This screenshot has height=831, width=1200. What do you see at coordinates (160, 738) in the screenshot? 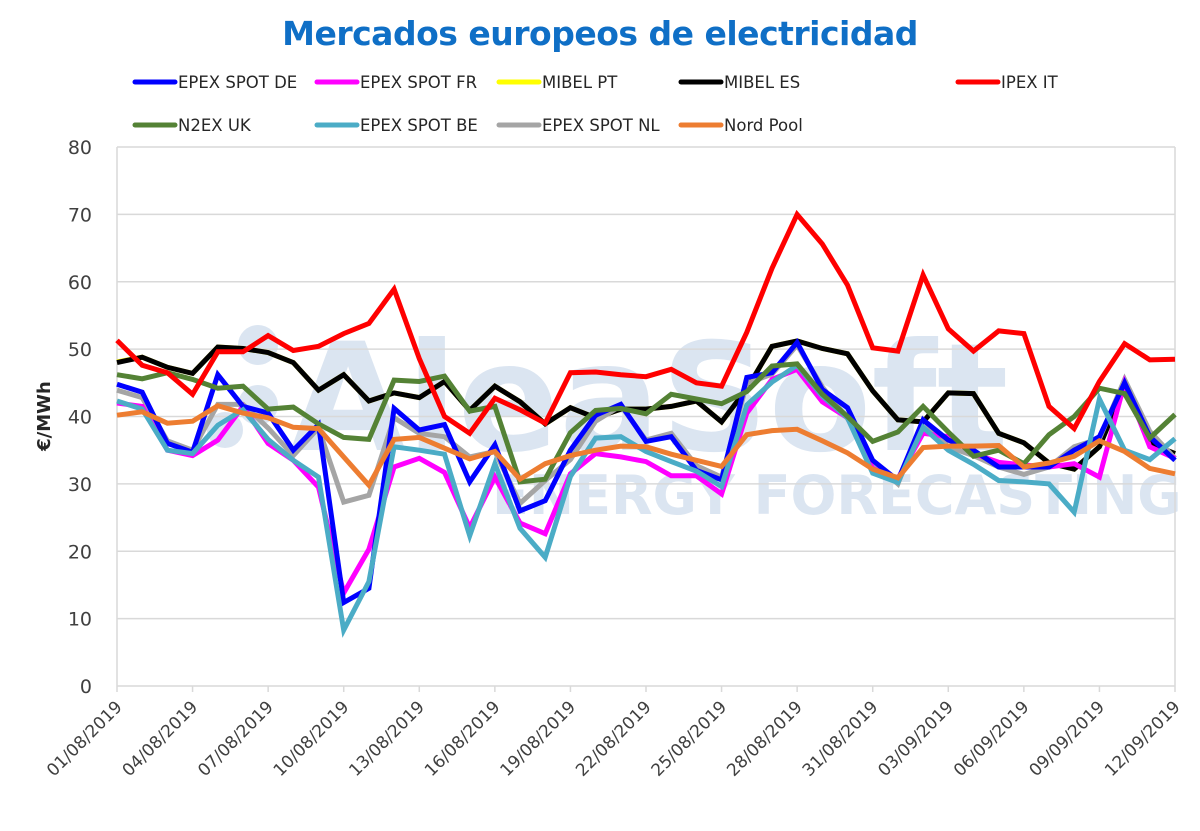
I see `x-tick-label: 04/08/2019` at bounding box center [160, 738].